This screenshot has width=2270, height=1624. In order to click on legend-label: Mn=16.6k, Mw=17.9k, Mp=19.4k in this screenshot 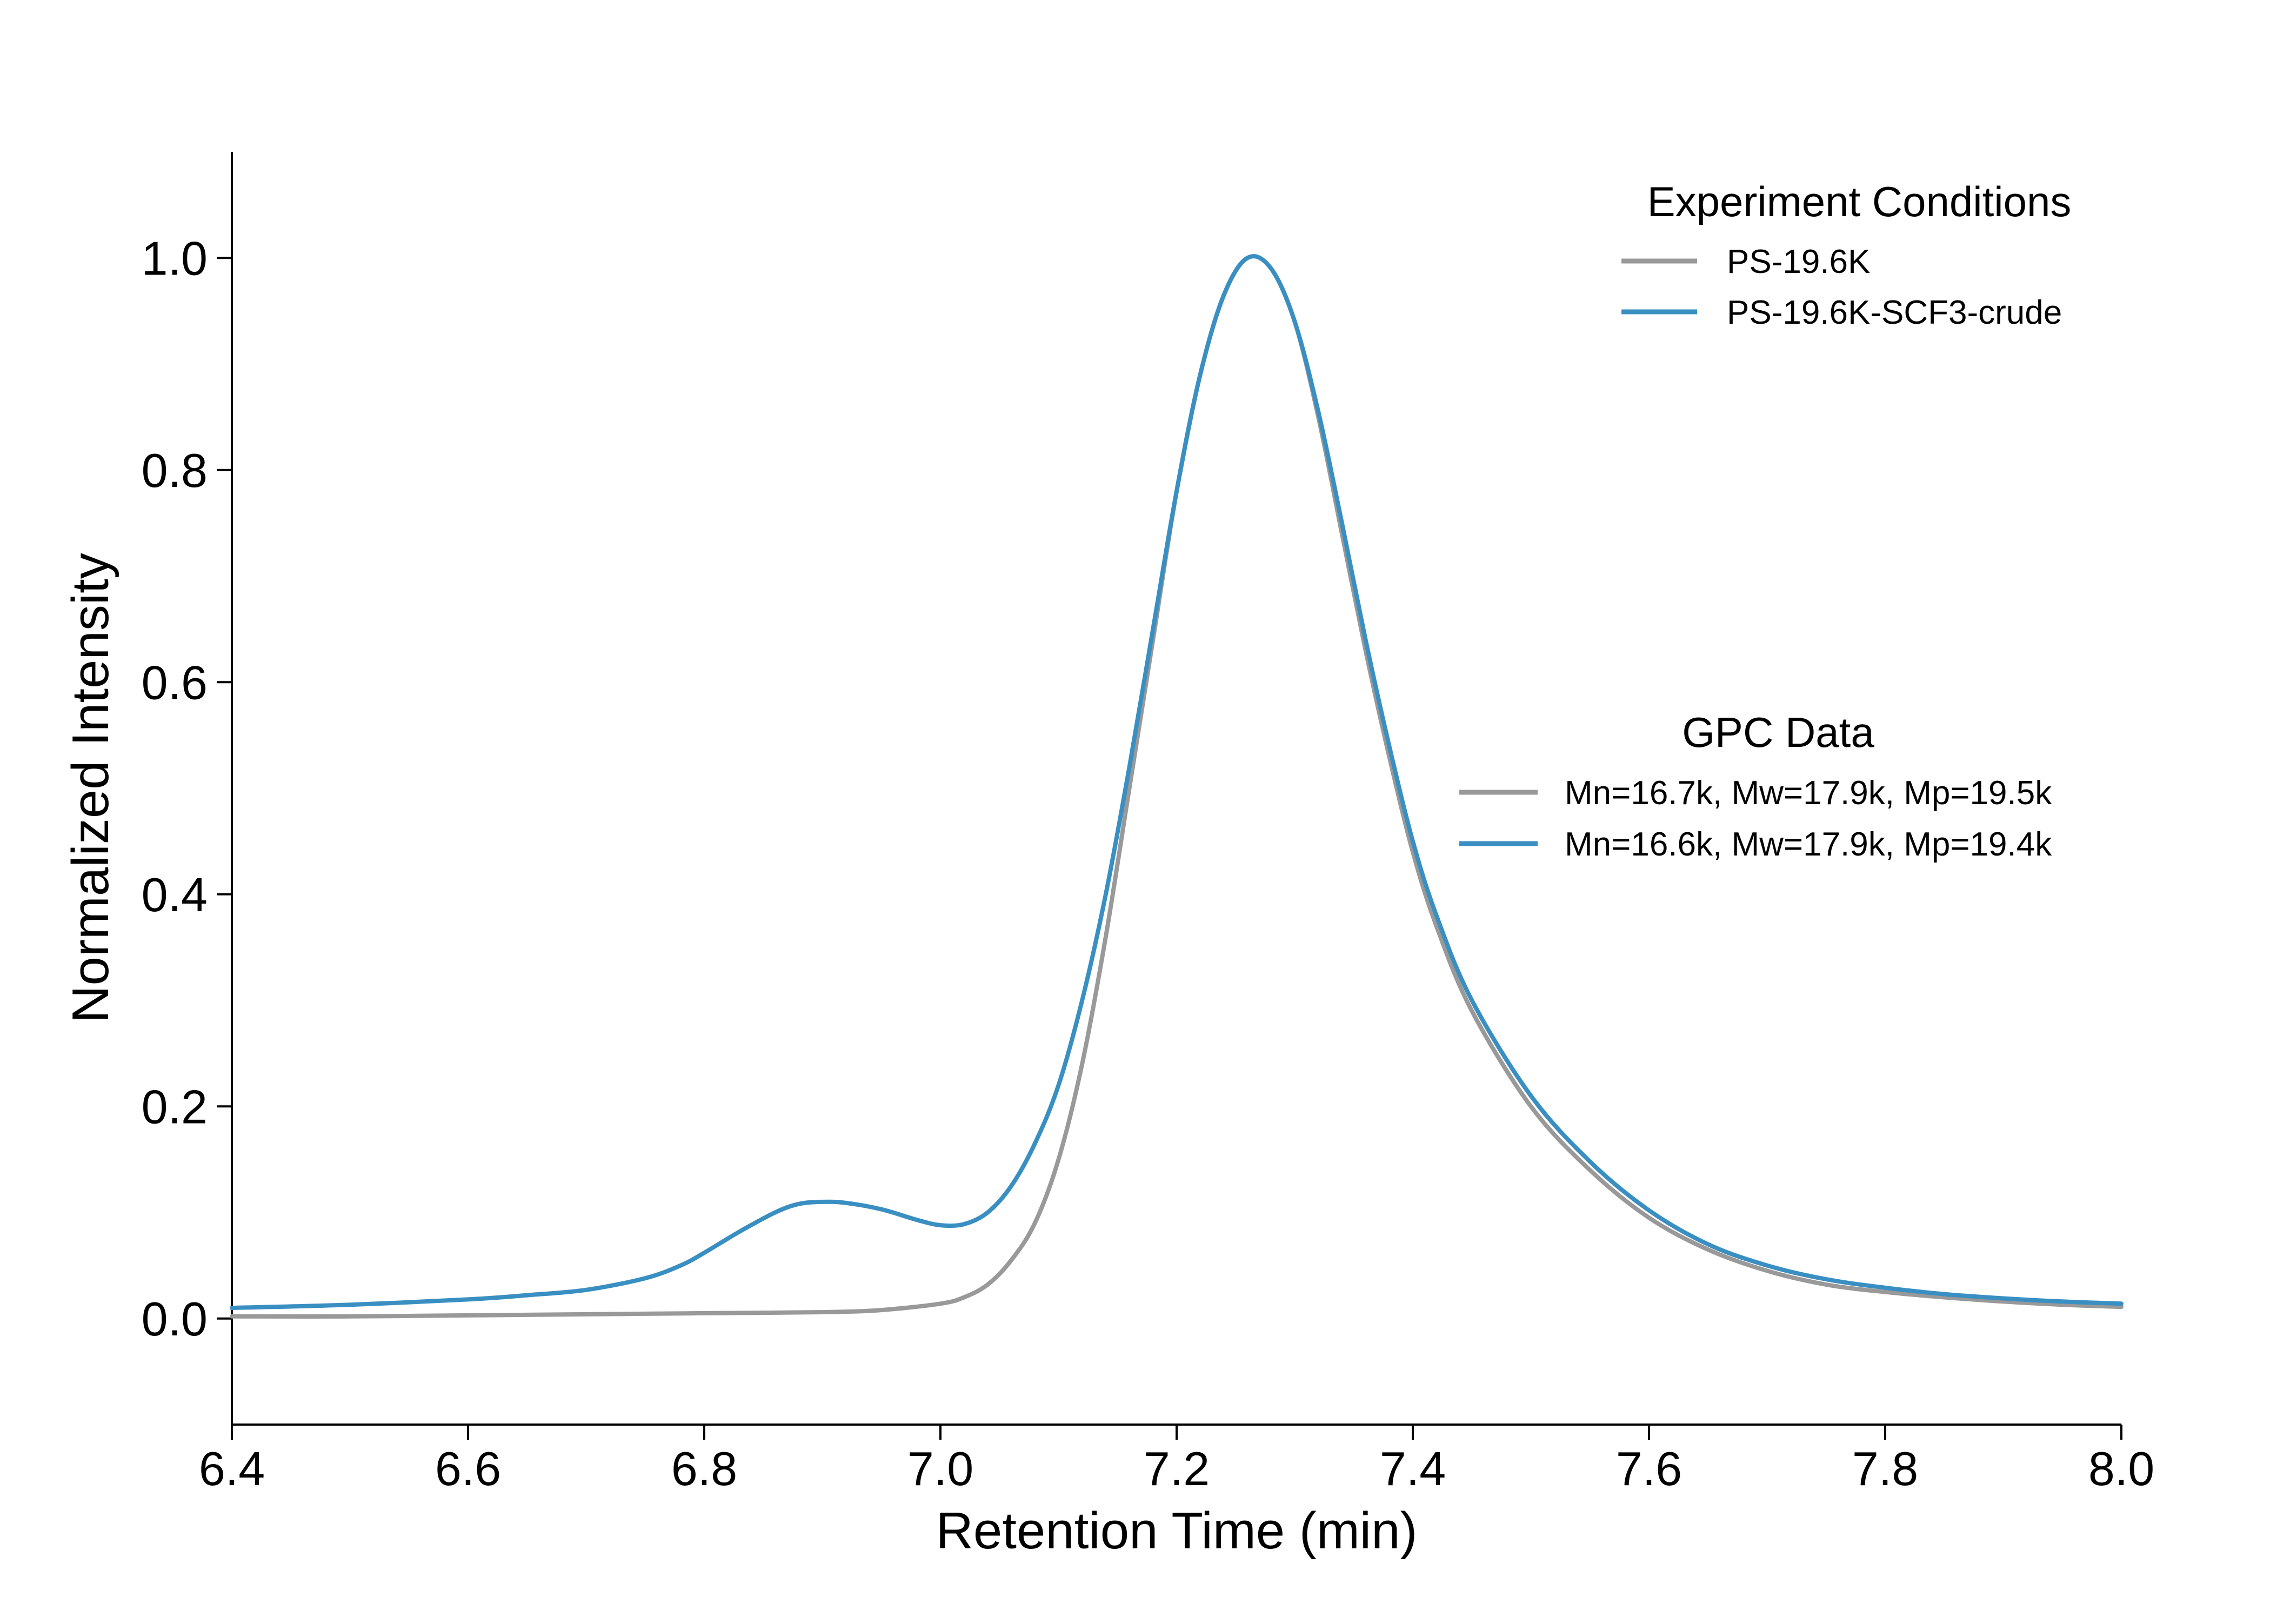, I will do `click(1808, 845)`.